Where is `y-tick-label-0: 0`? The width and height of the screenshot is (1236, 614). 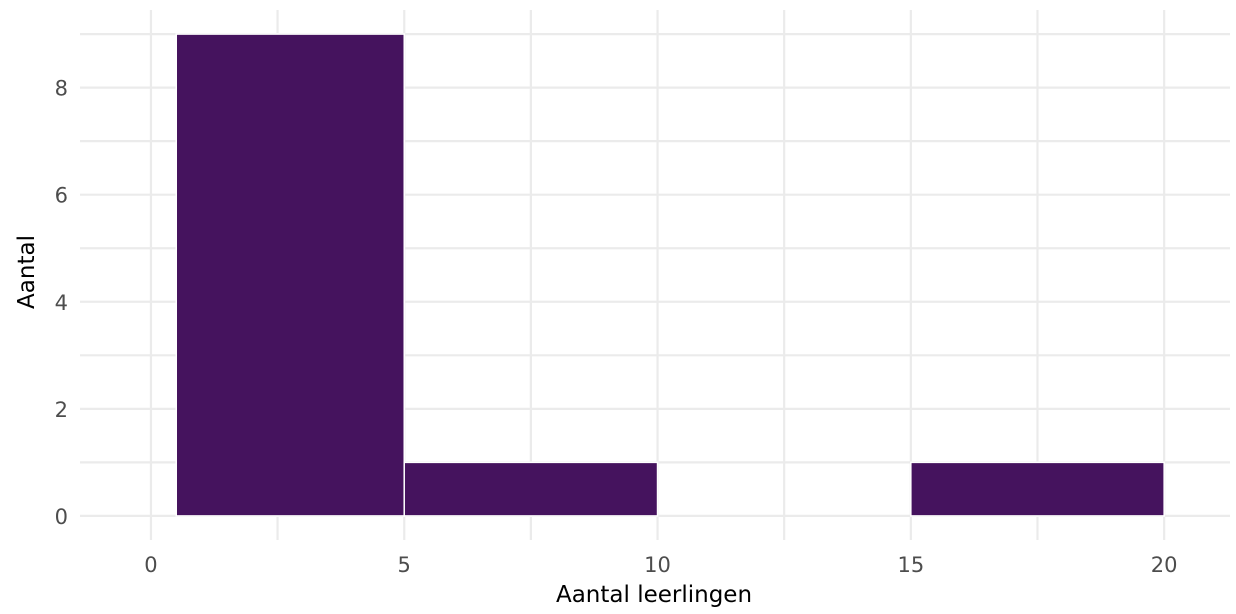 y-tick-label-0: 0 is located at coordinates (61, 517).